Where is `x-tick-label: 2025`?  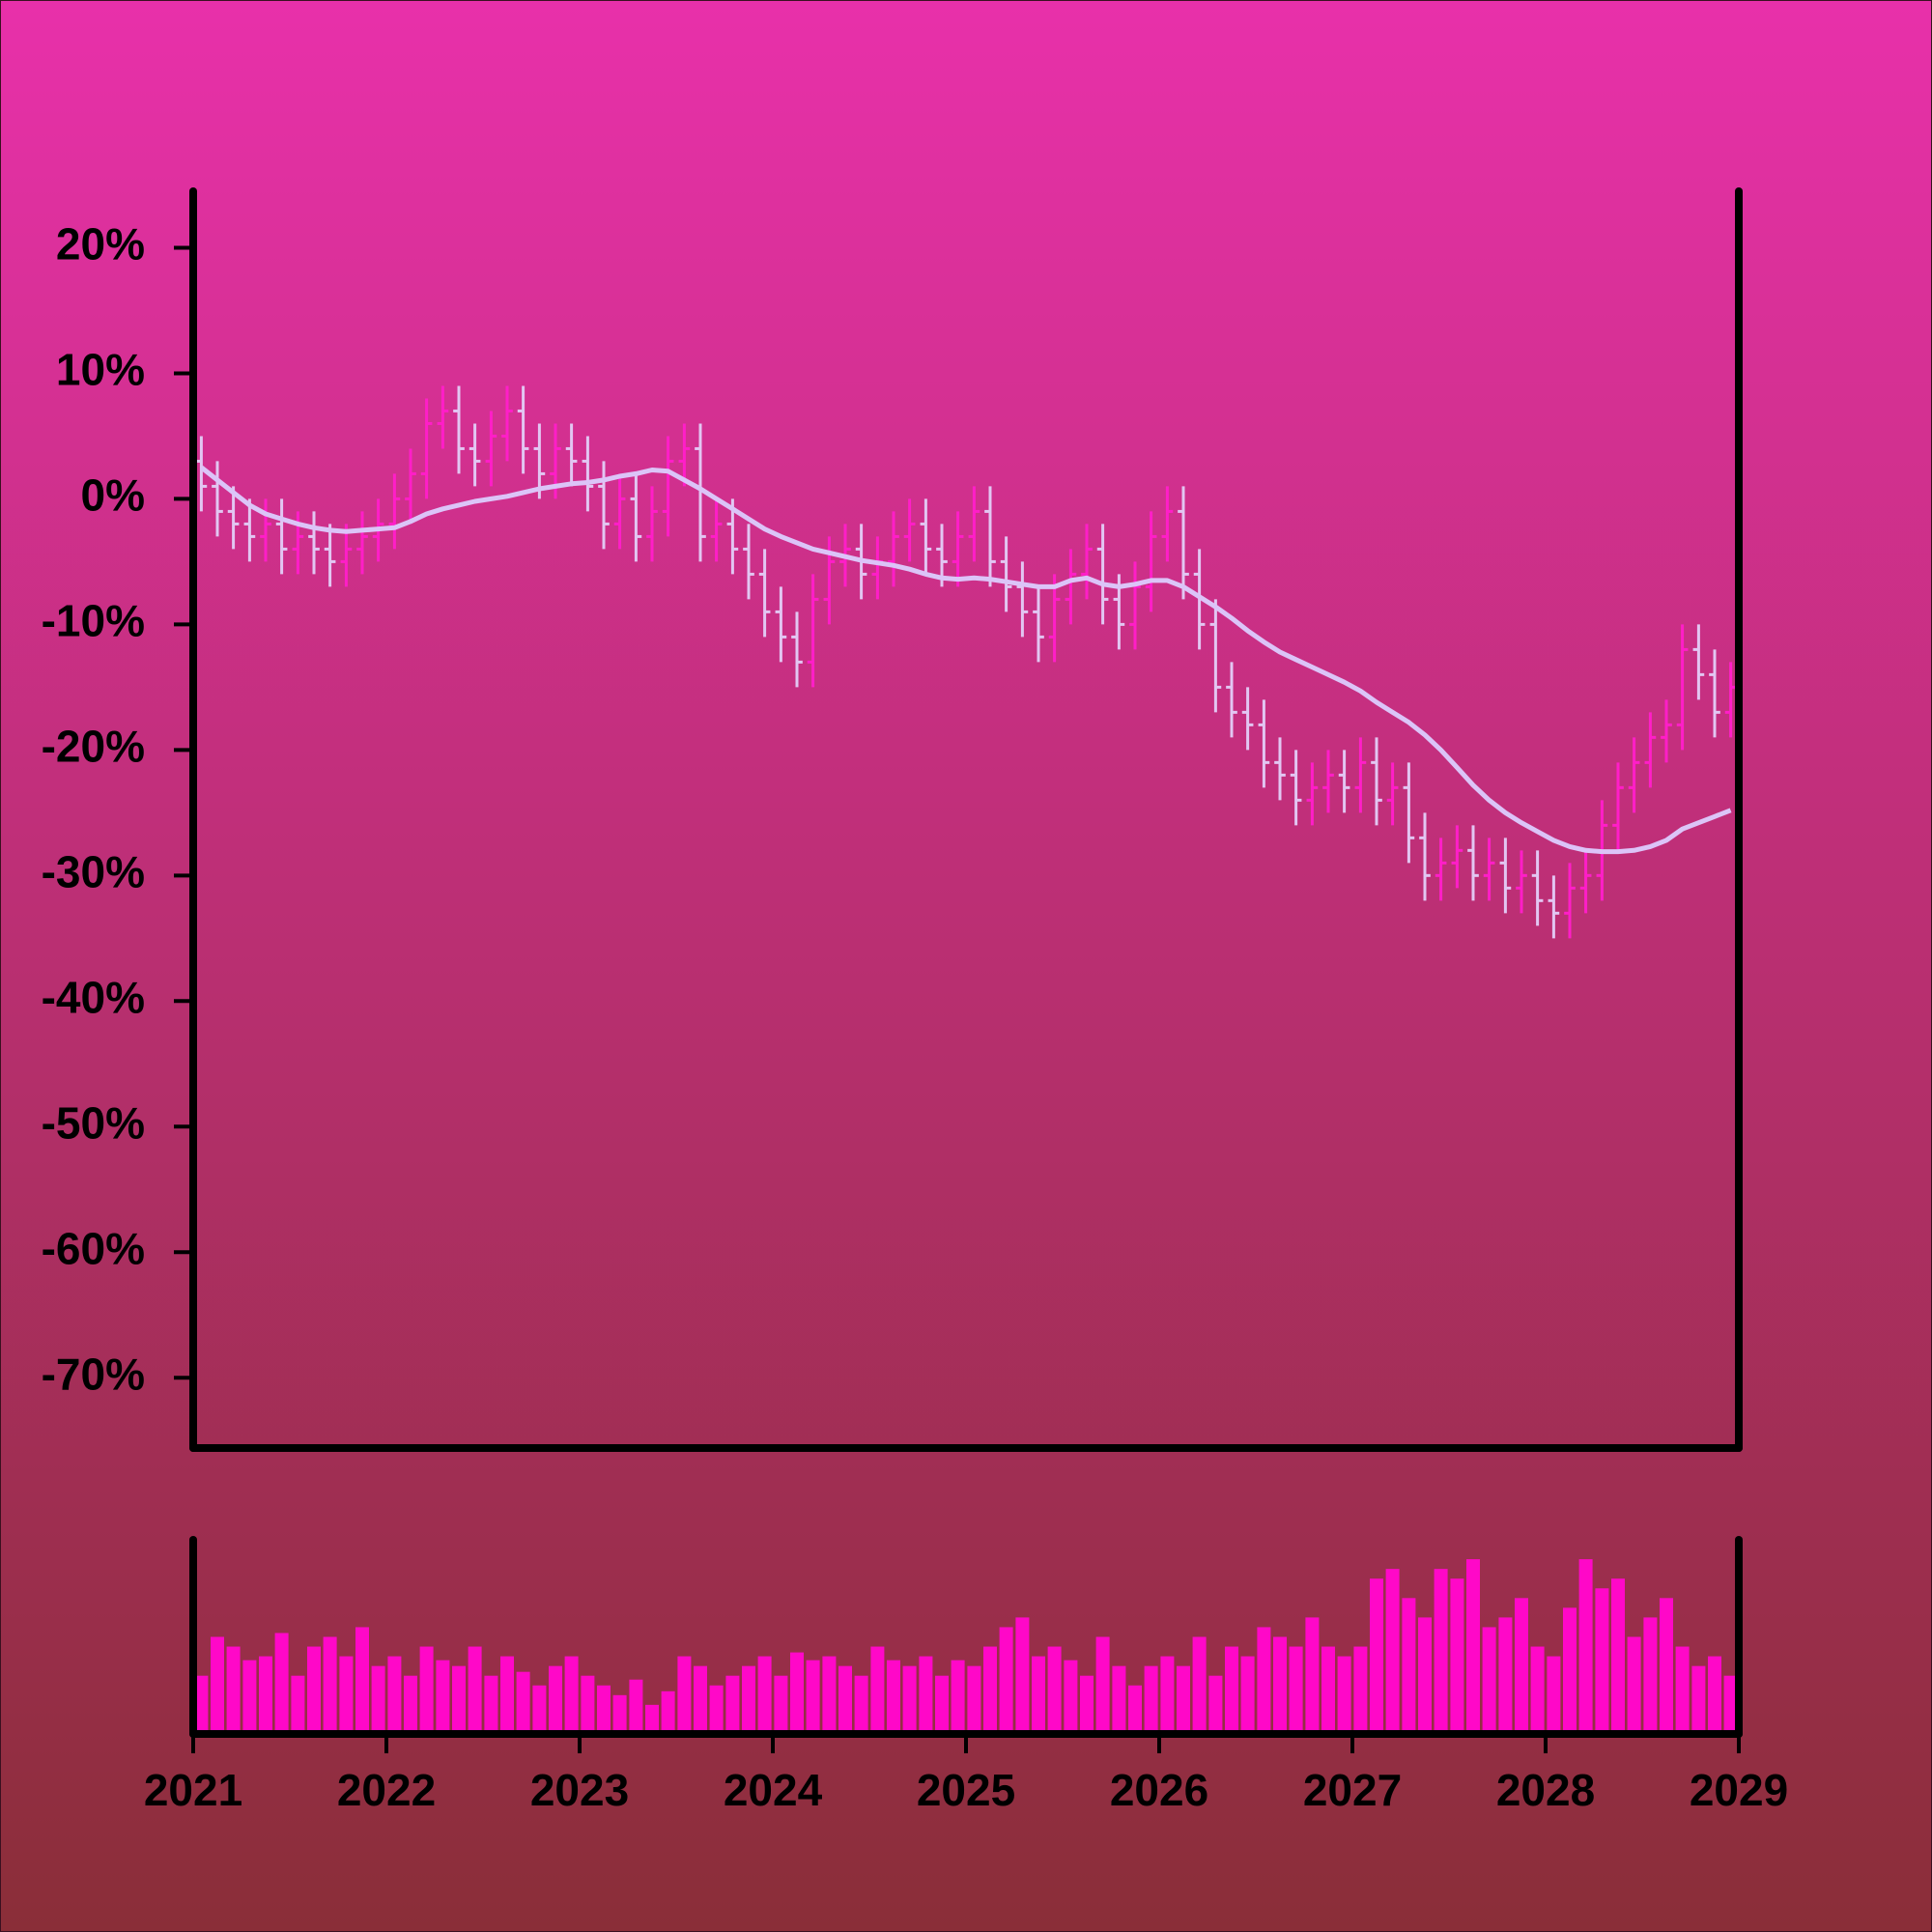
x-tick-label: 2025 is located at coordinates (966, 1790).